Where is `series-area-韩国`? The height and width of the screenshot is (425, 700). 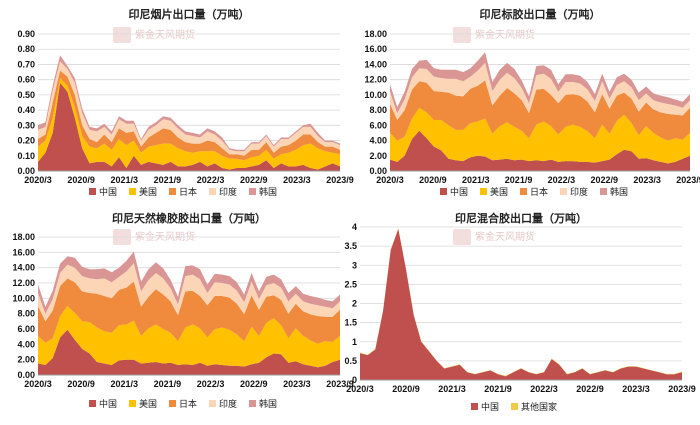
series-area-韩国 is located at coordinates (189, 282).